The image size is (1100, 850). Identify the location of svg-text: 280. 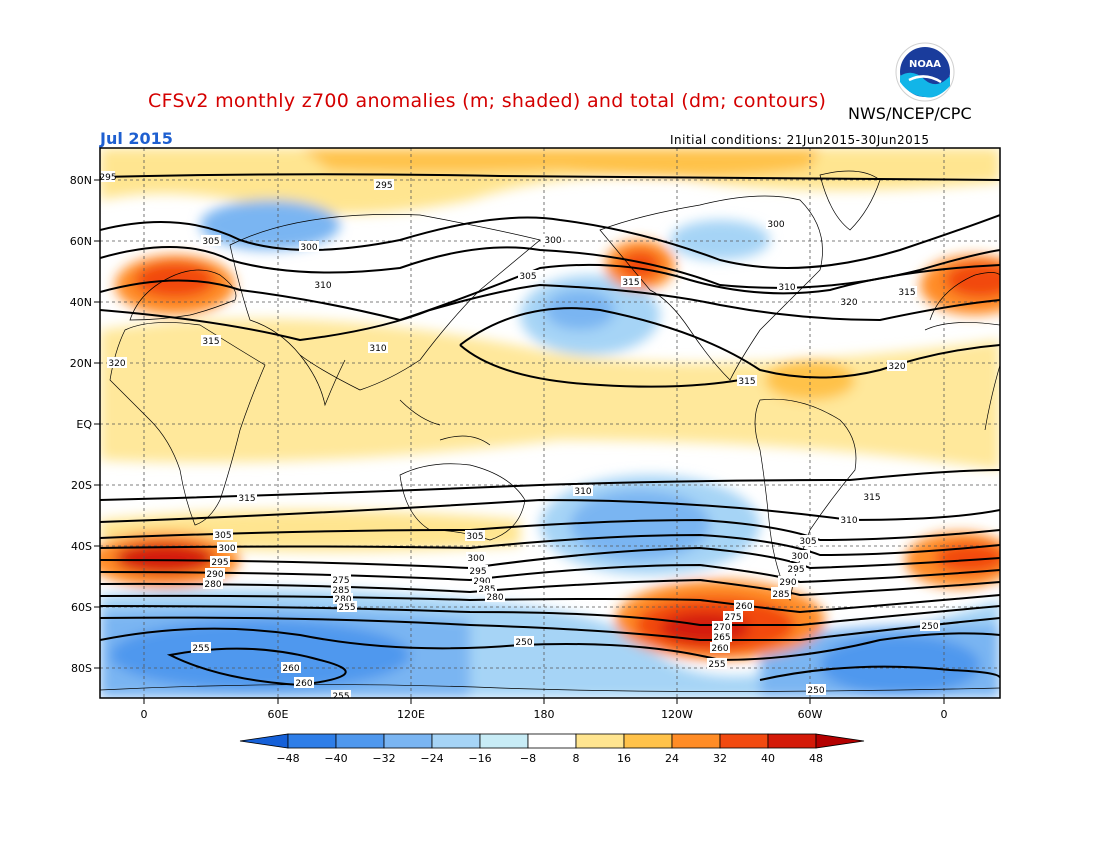
(494, 598).